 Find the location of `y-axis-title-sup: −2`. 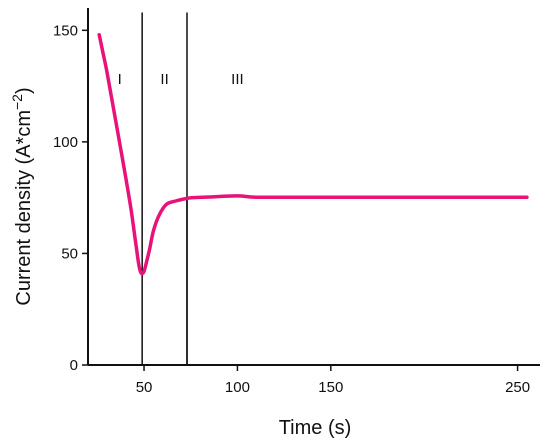

y-axis-title-sup: −2 is located at coordinates (17, 102).